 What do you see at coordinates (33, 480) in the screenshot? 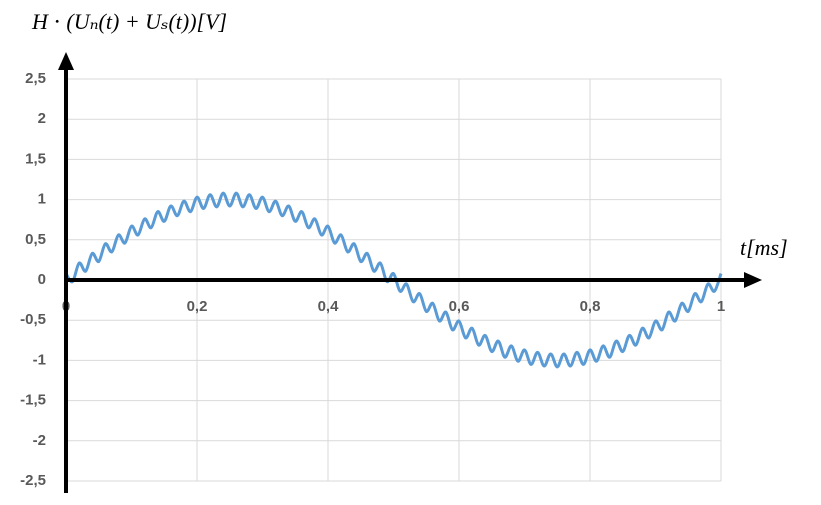
I see `y-tick-label: -2,5` at bounding box center [33, 480].